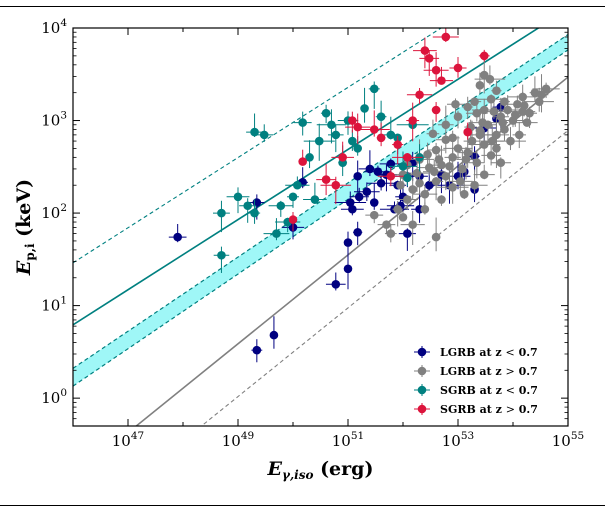 This screenshot has width=605, height=510. I want to click on y-tick-label: 10³, so click(54, 120).